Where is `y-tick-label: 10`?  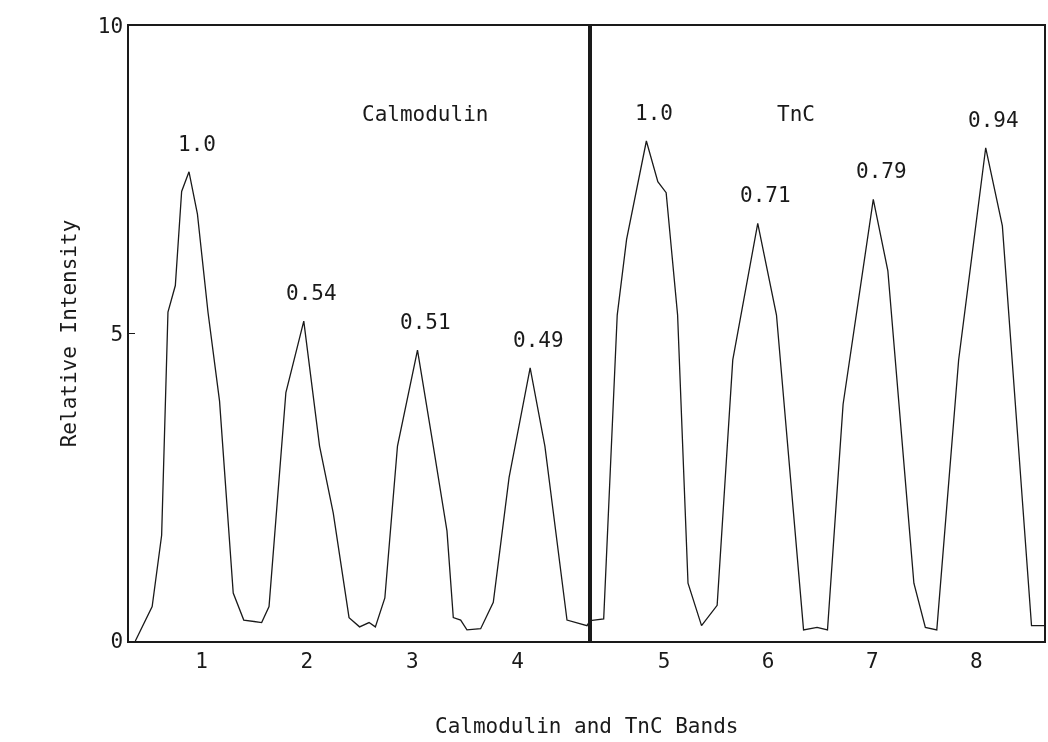
y-tick-label: 10 is located at coordinates (110, 26).